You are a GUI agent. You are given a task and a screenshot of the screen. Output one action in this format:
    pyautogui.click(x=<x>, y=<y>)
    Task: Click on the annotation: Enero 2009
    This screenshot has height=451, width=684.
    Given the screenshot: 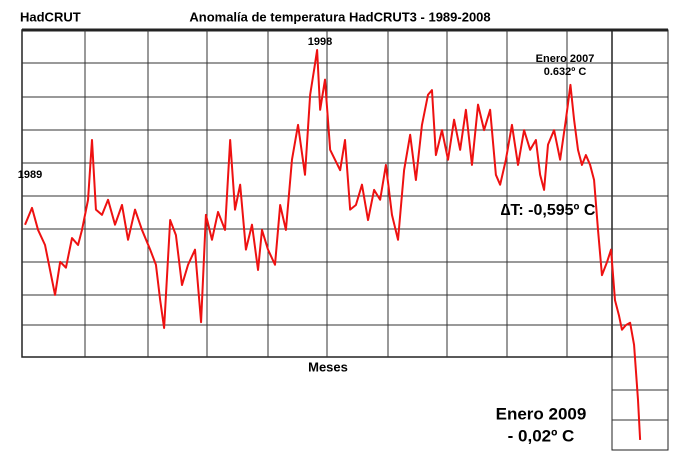 What is the action you would take?
    pyautogui.click(x=541, y=413)
    